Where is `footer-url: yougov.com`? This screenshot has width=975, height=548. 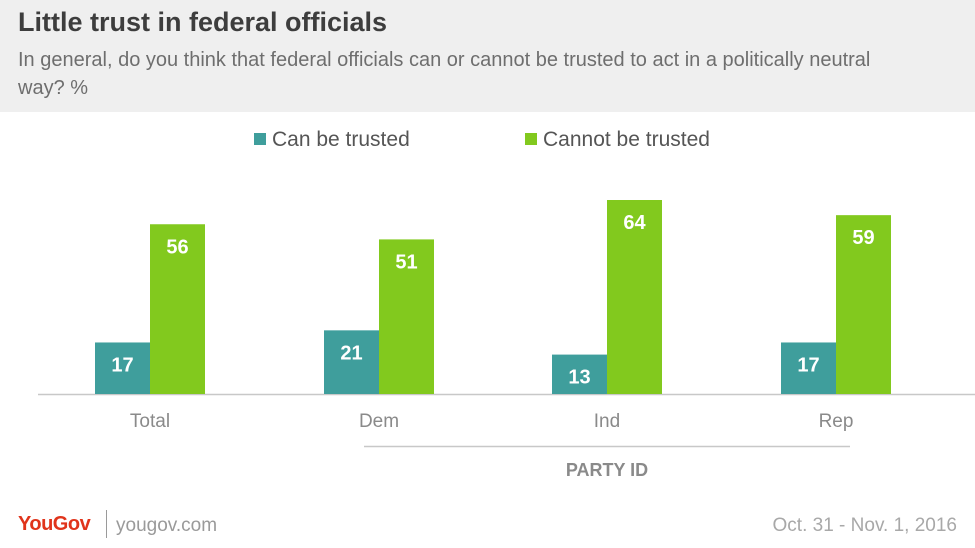 footer-url: yougov.com is located at coordinates (167, 525).